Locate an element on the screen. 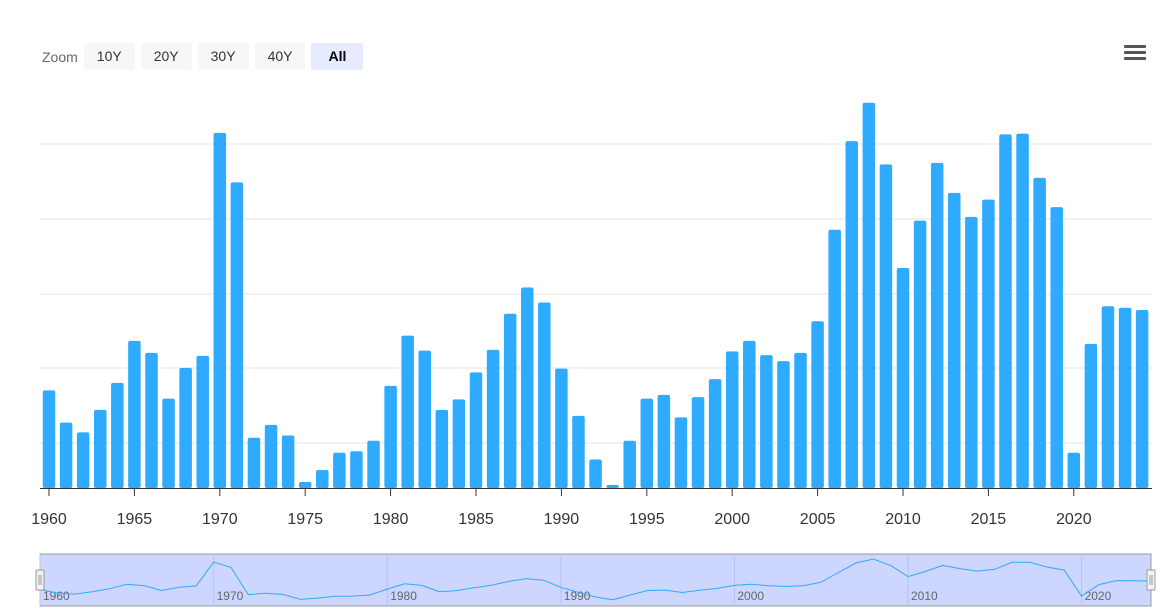 The height and width of the screenshot is (612, 1172). zoom-30y-button: 30Y is located at coordinates (223, 56).